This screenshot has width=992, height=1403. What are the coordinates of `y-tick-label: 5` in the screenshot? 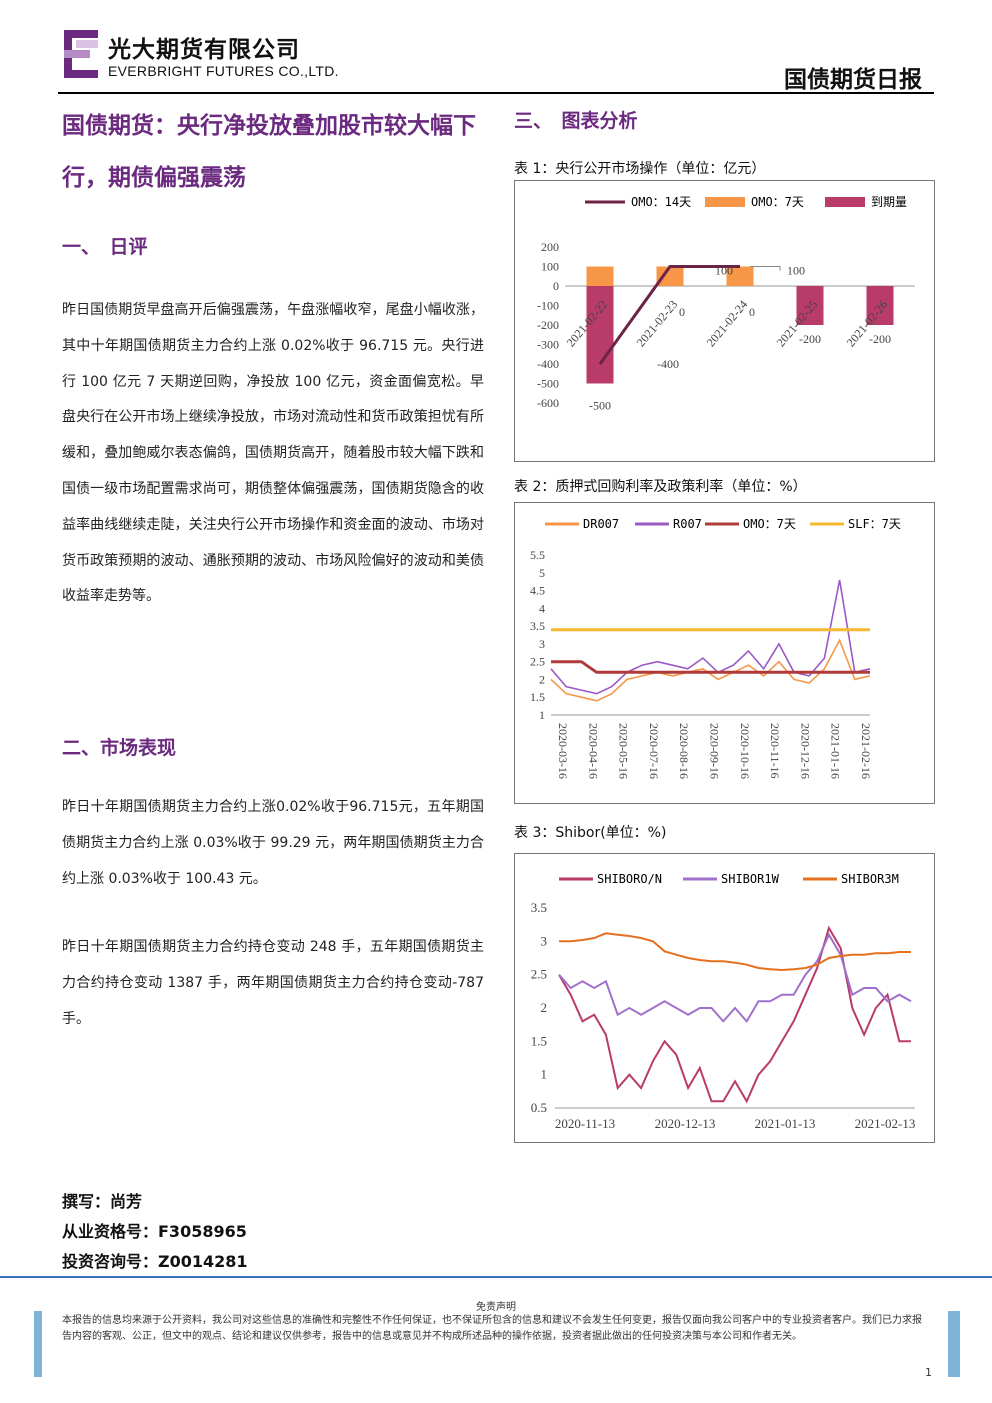 It's located at (542, 573).